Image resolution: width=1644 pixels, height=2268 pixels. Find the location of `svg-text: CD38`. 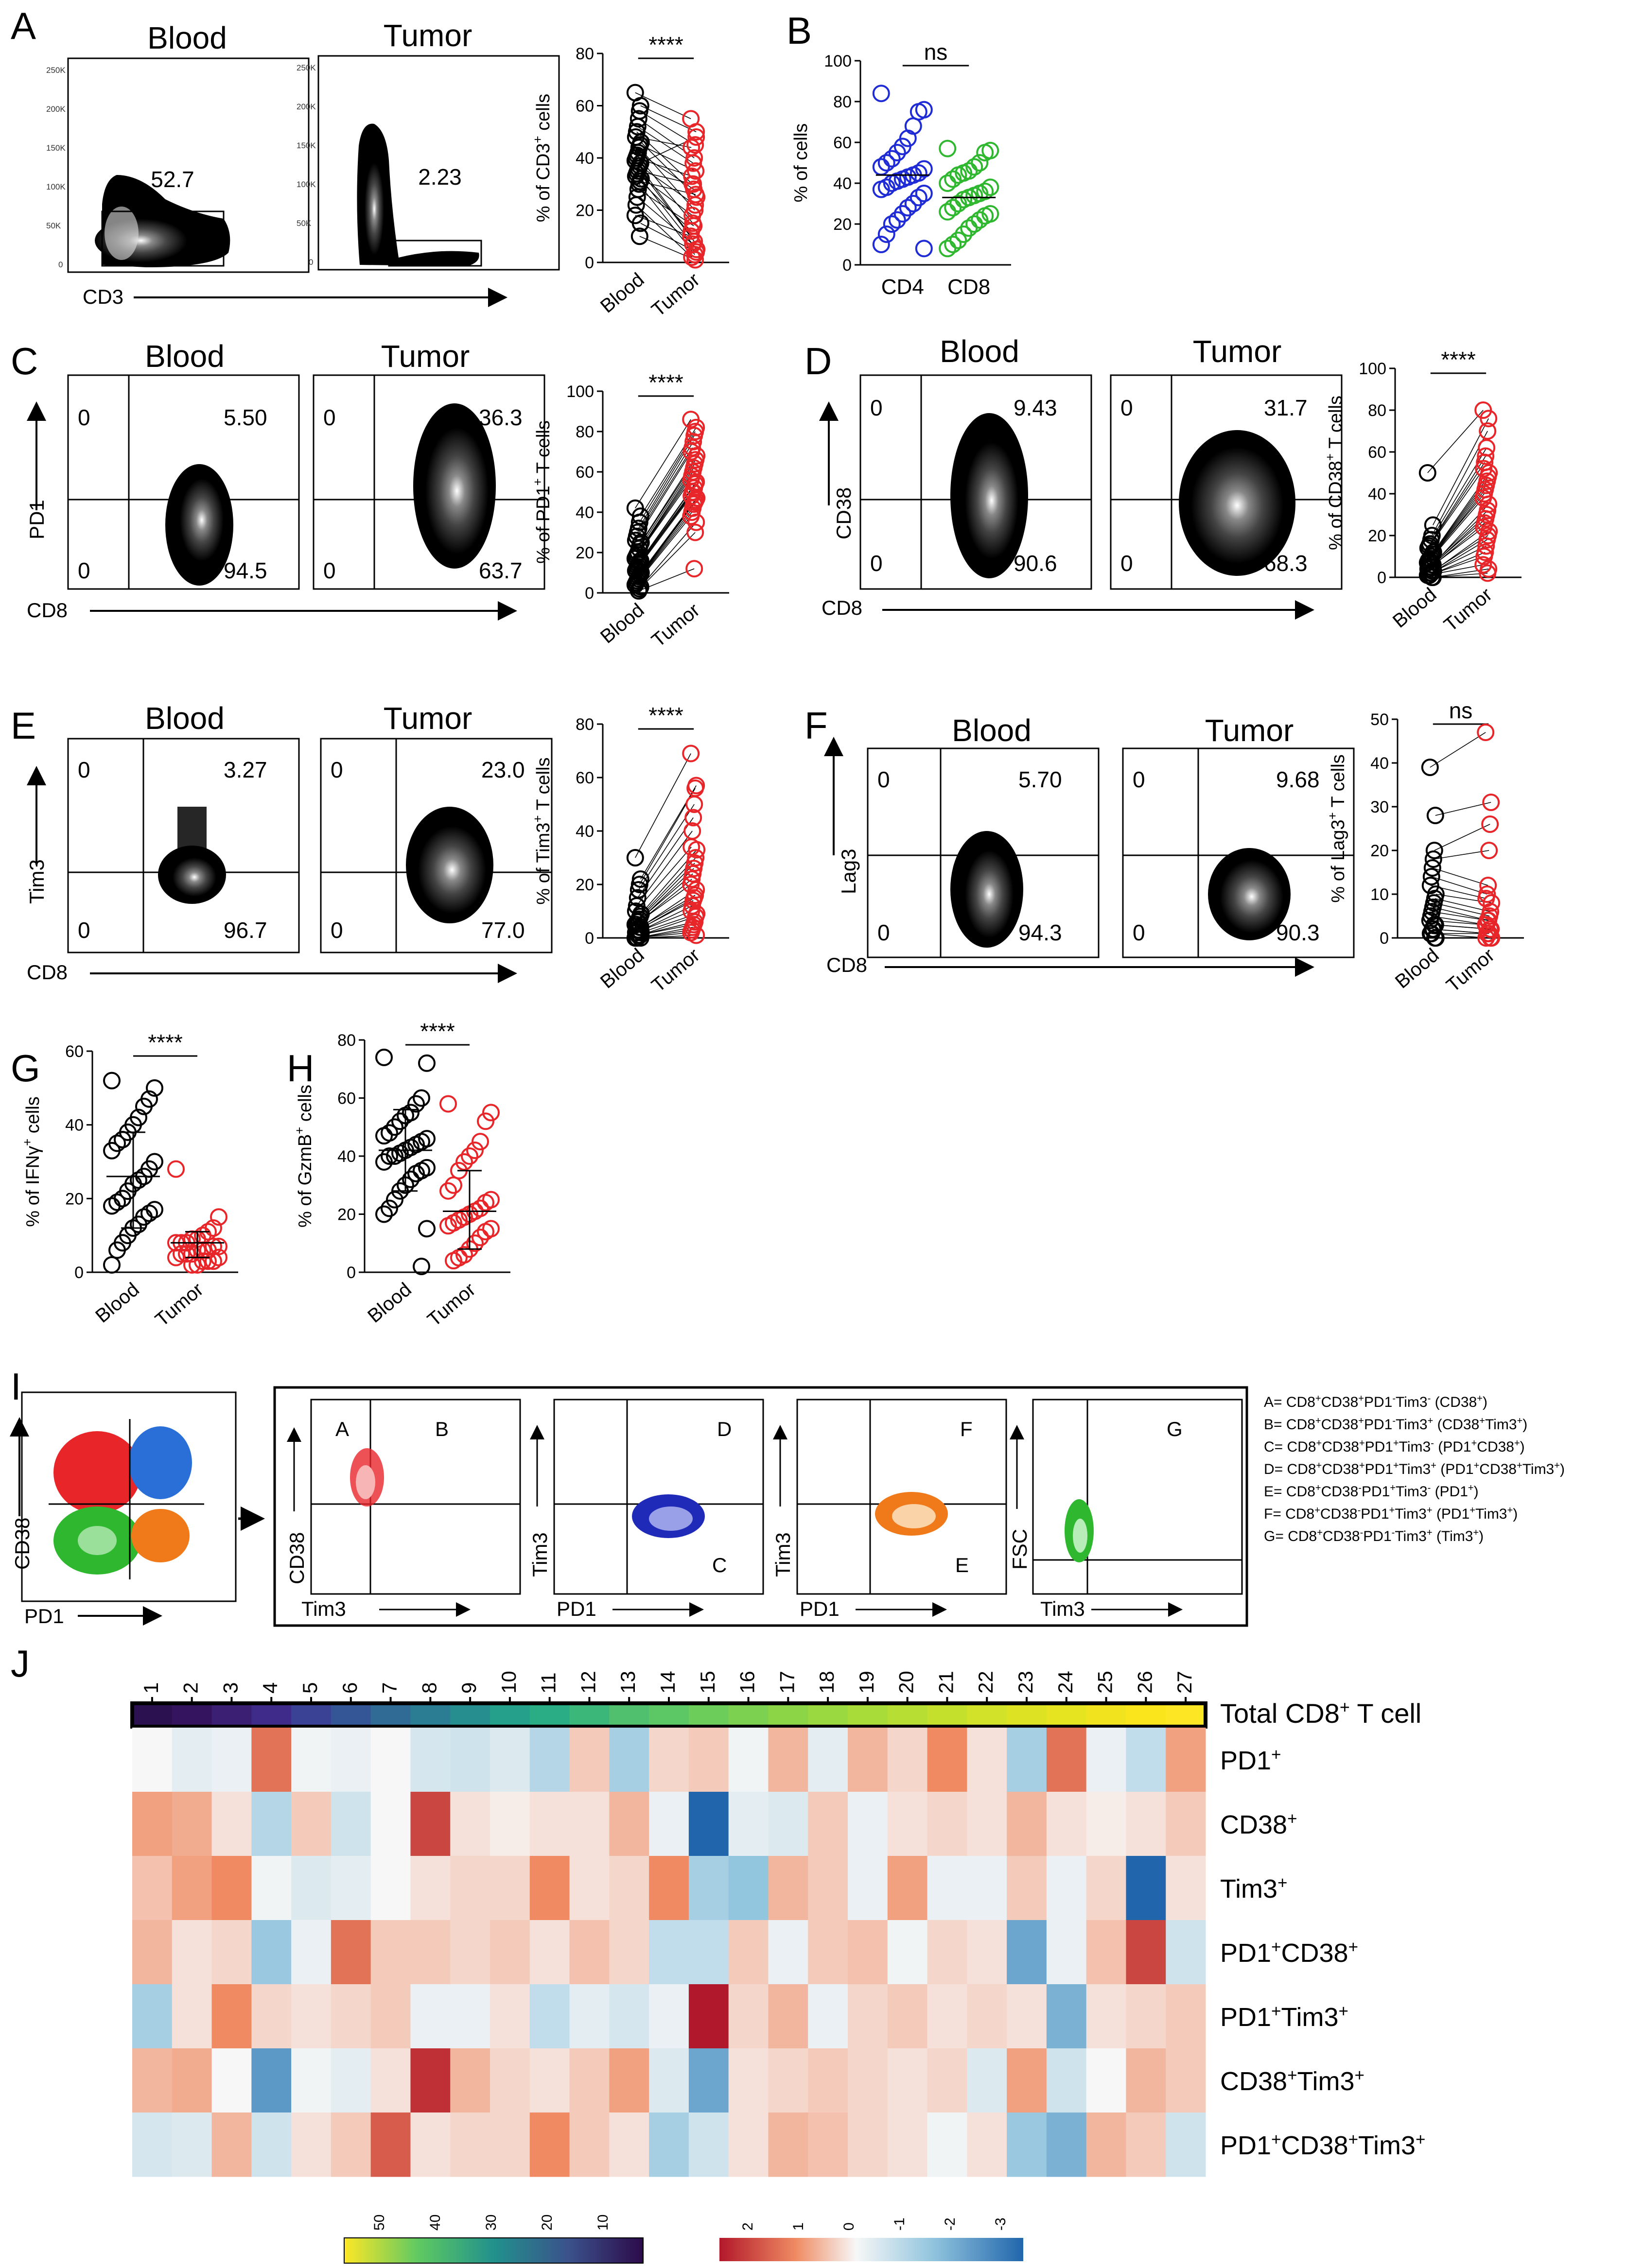

svg-text: CD38 is located at coordinates (296, 1558).